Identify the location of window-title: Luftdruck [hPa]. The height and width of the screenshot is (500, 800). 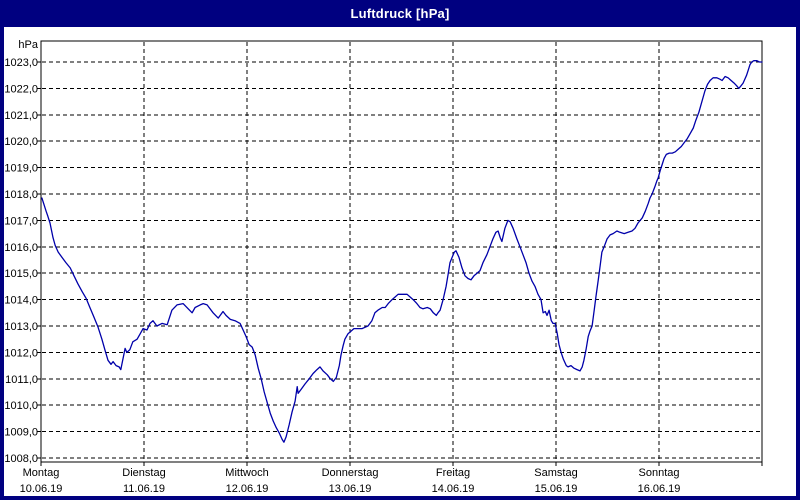
(400, 13).